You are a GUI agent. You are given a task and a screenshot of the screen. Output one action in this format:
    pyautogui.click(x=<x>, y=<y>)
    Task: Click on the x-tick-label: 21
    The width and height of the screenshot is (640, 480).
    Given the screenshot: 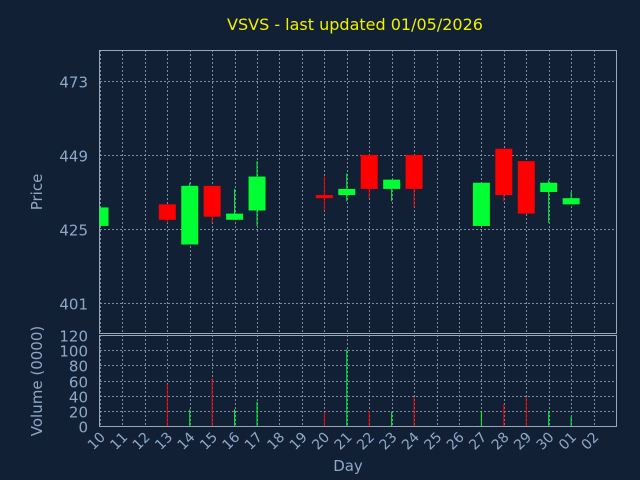 What is the action you would take?
    pyautogui.click(x=344, y=442)
    